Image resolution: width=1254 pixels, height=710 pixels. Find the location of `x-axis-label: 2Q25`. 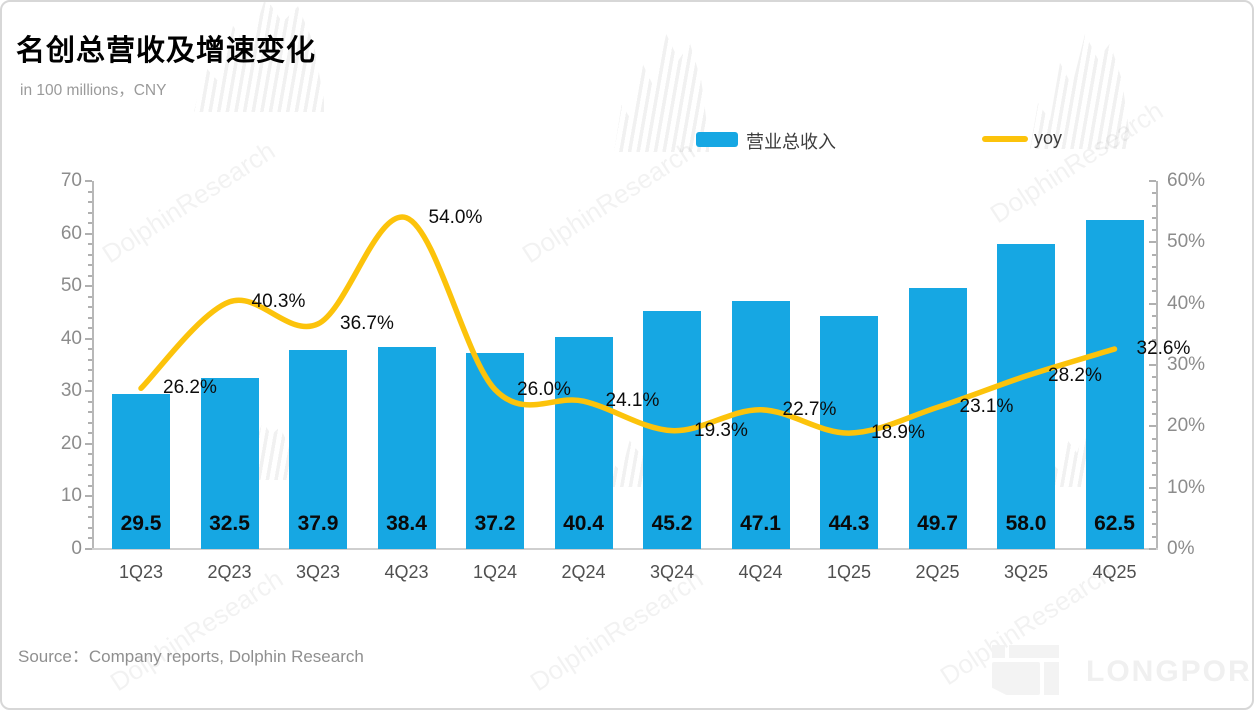

x-axis-label: 2Q25 is located at coordinates (937, 572).